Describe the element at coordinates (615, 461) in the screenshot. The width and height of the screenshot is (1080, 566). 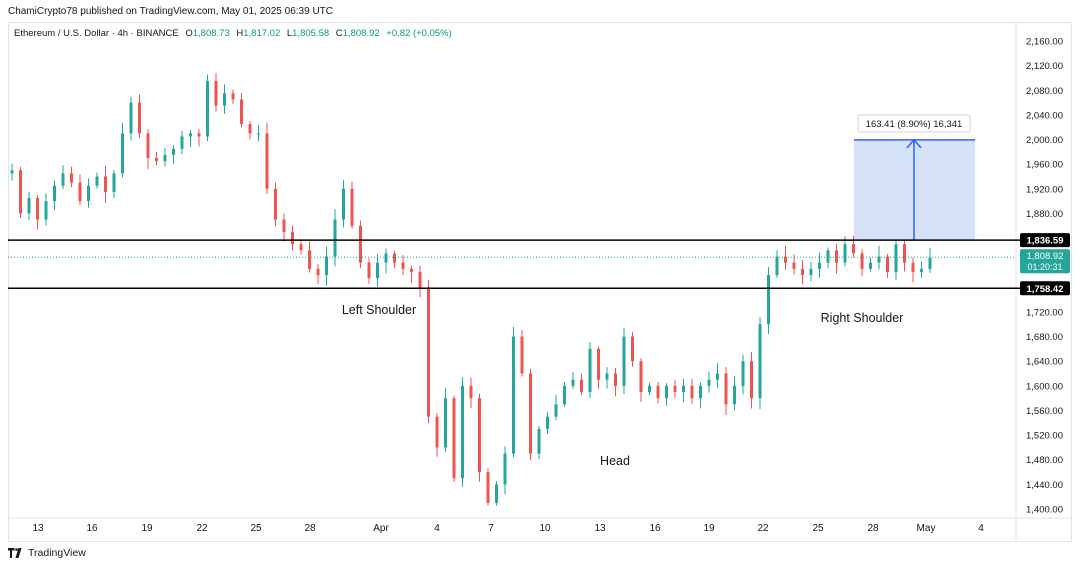
I see `head-label: Head` at that location.